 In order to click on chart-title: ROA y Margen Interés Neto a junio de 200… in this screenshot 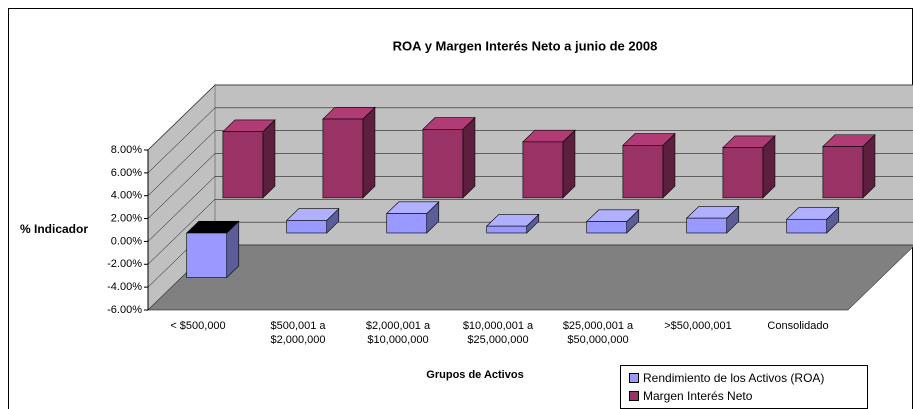, I will do `click(525, 45)`.